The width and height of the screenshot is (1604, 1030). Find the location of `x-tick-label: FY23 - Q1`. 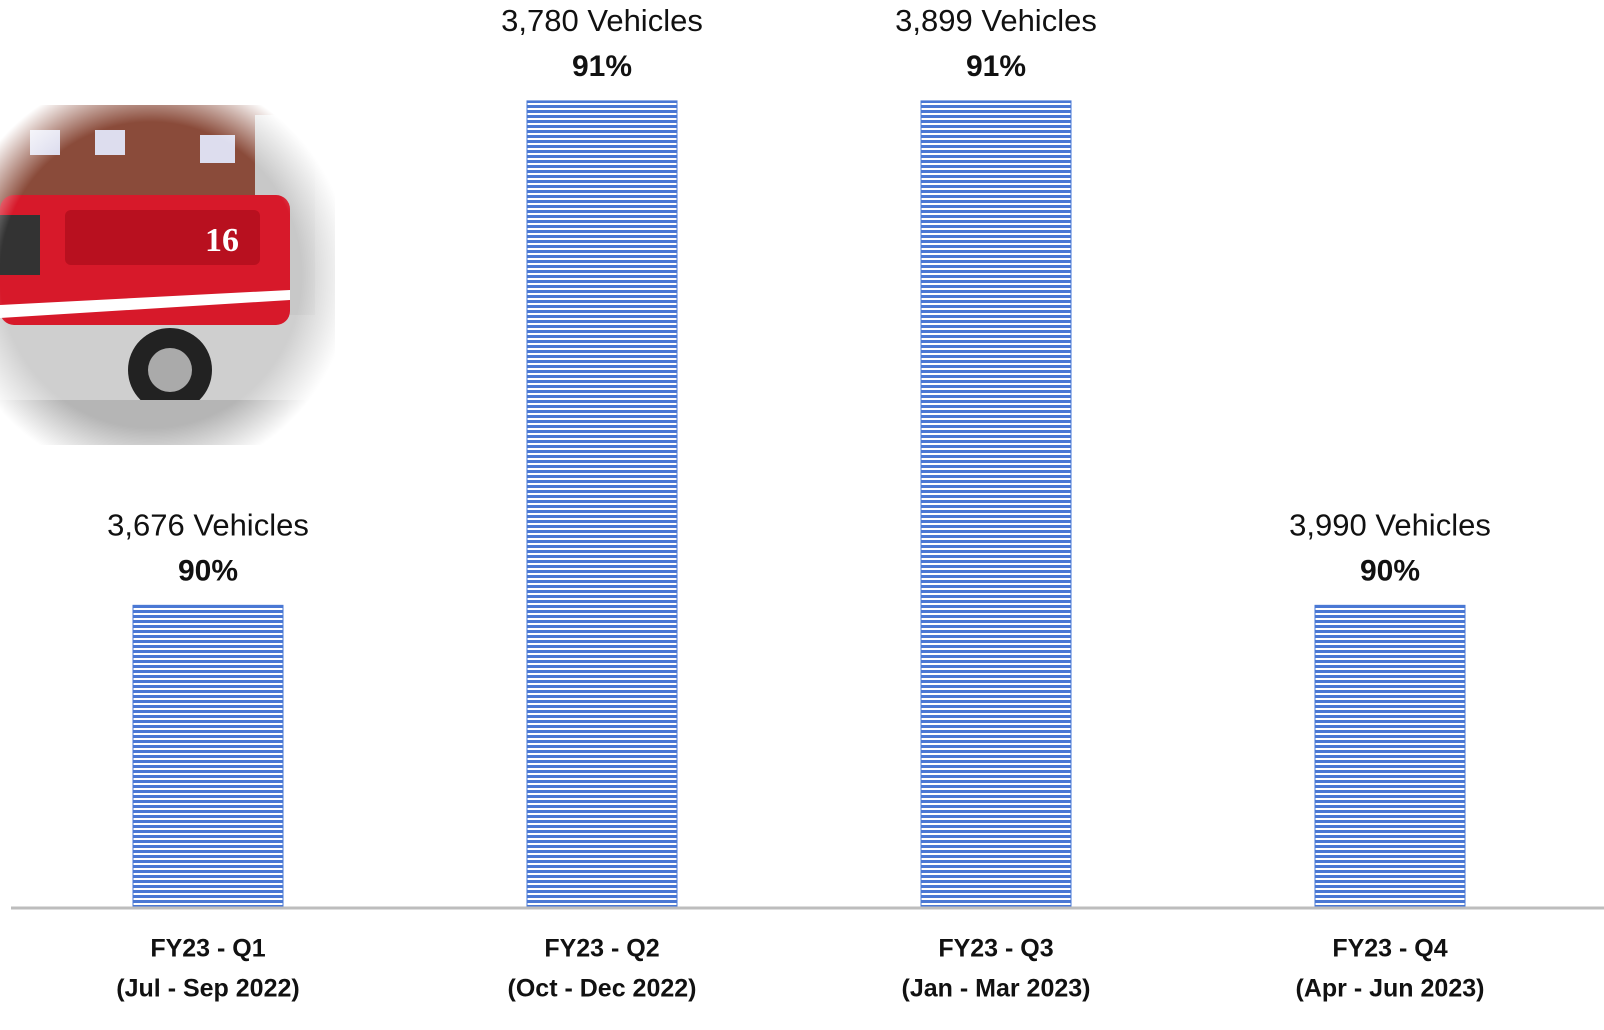

x-tick-label: FY23 - Q1 is located at coordinates (207, 949).